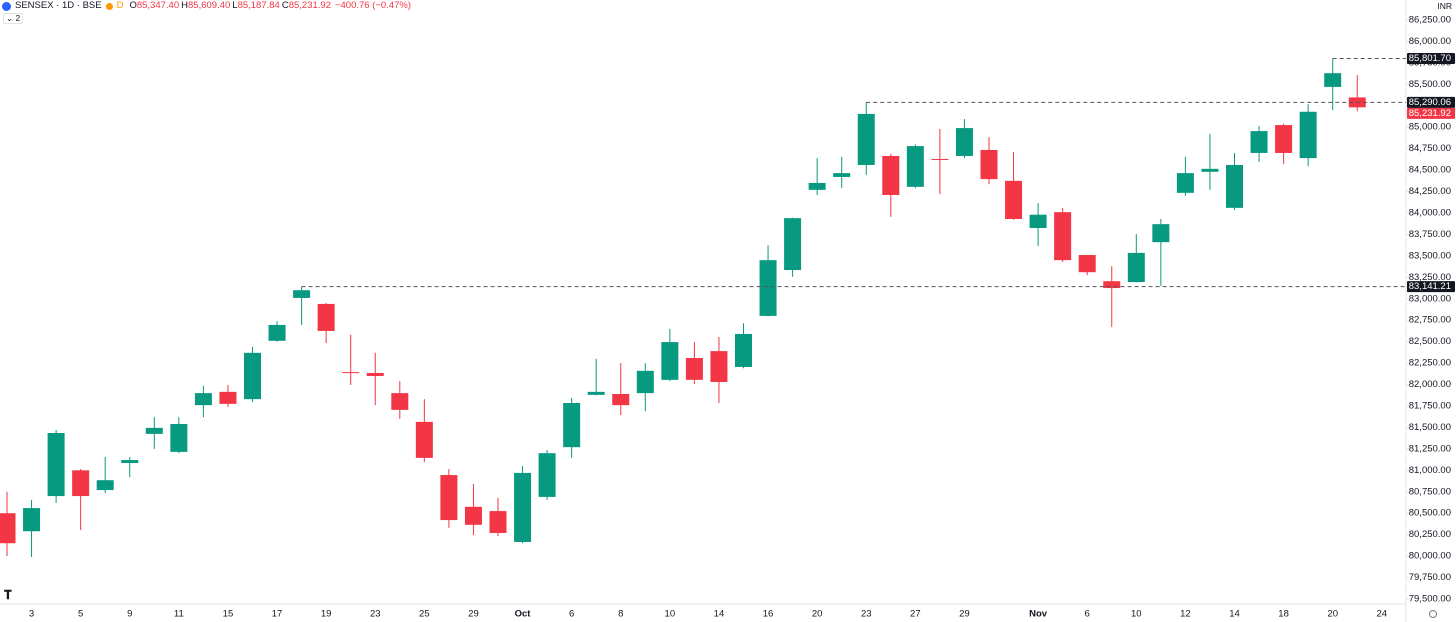 This screenshot has width=1456, height=622. I want to click on y-tick-label: 86,000.00, so click(1430, 41).